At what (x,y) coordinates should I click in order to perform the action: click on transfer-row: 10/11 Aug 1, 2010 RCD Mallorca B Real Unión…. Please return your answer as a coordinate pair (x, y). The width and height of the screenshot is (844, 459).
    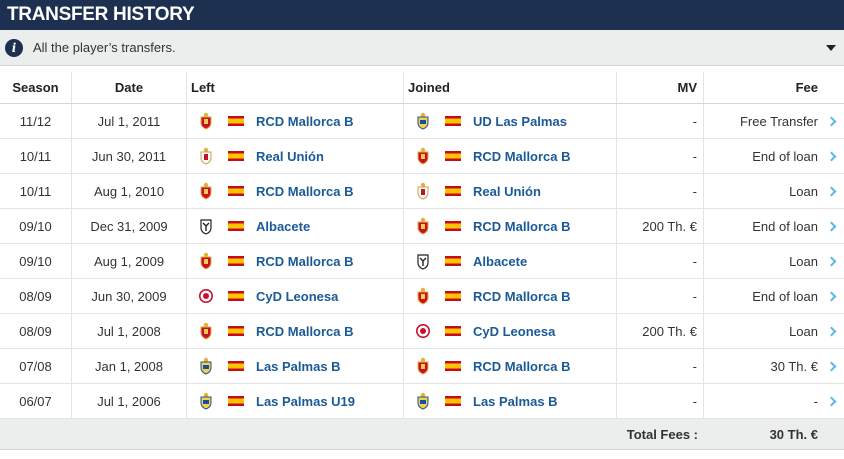
    Looking at the image, I should click on (422, 191).